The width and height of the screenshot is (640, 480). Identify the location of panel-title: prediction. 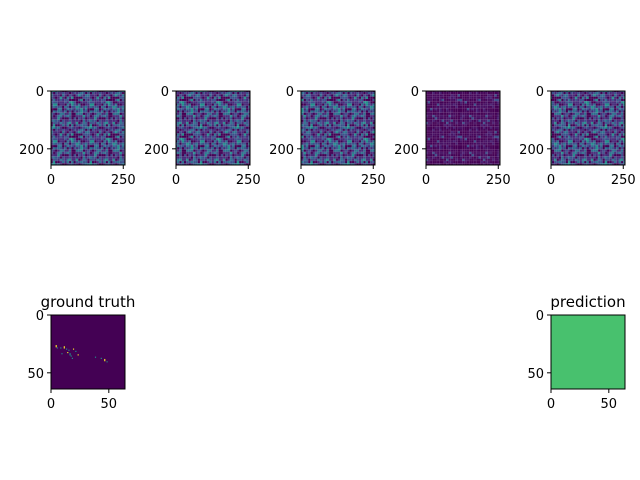
(587, 302).